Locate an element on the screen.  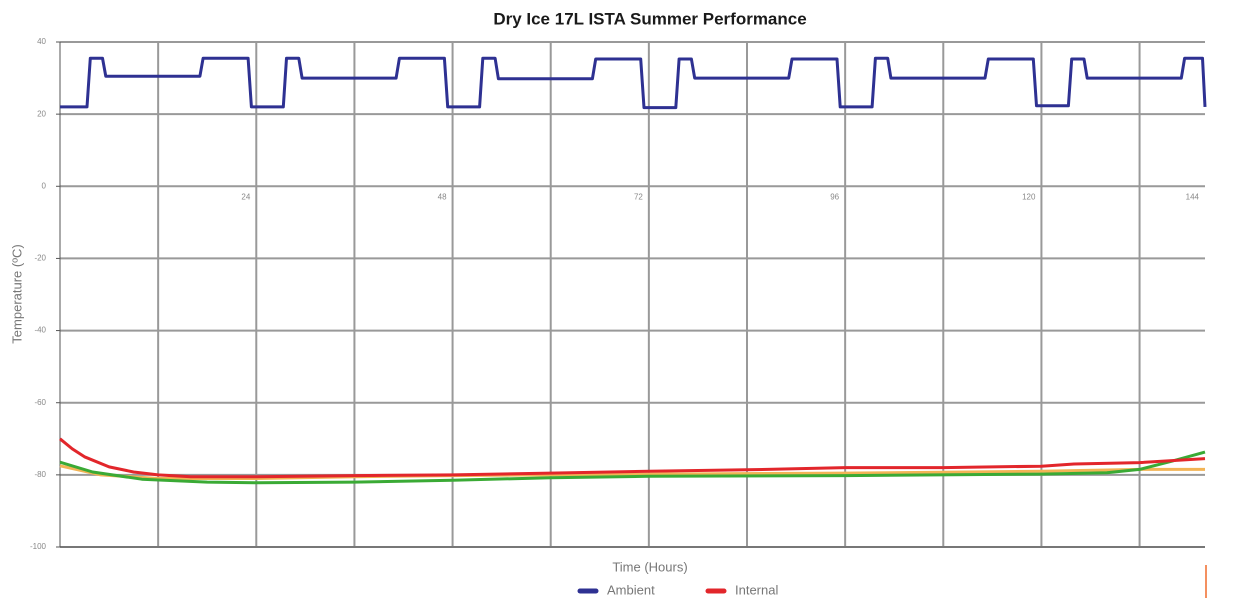
x-tick-label: 72 is located at coordinates (638, 196).